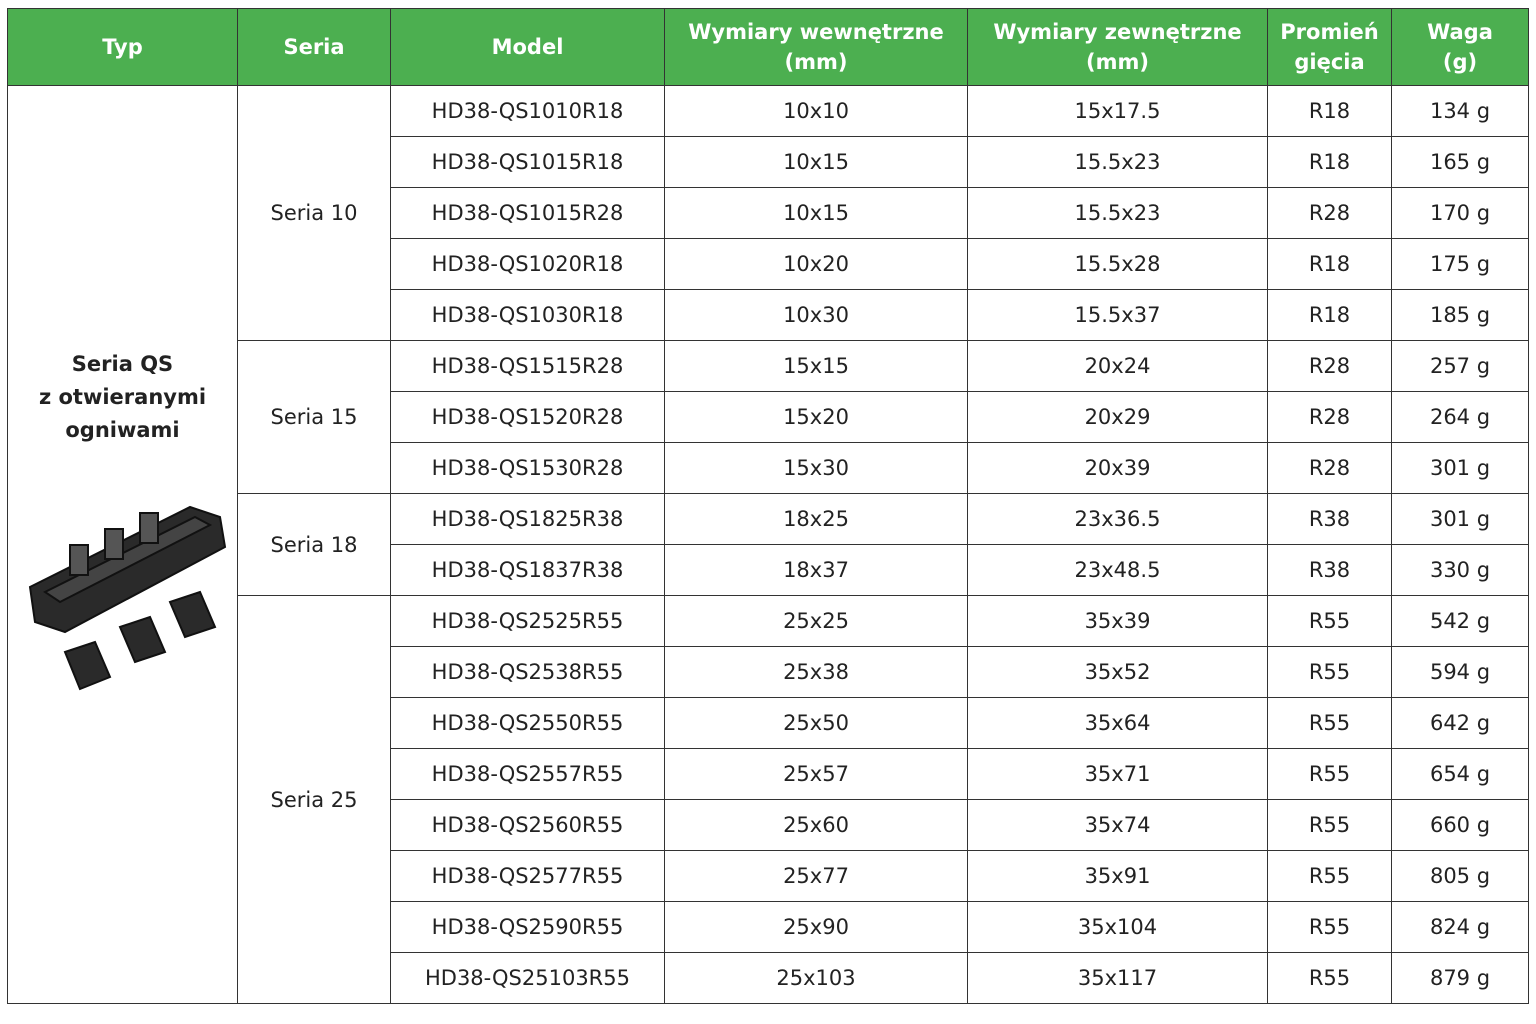 The width and height of the screenshot is (1536, 1024). What do you see at coordinates (816, 366) in the screenshot?
I see `cell: 15x15` at bounding box center [816, 366].